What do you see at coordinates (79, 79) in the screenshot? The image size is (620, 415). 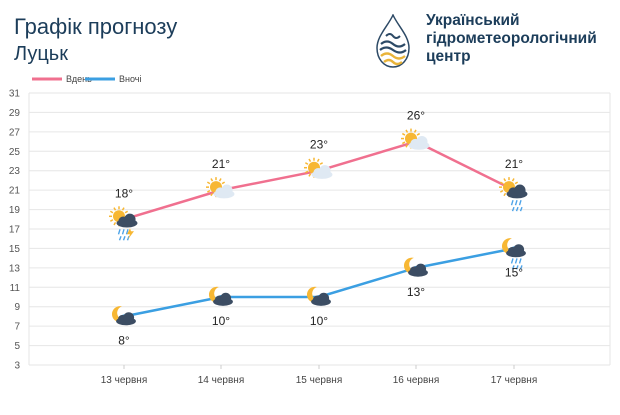 I see `legend-label: Вдень` at bounding box center [79, 79].